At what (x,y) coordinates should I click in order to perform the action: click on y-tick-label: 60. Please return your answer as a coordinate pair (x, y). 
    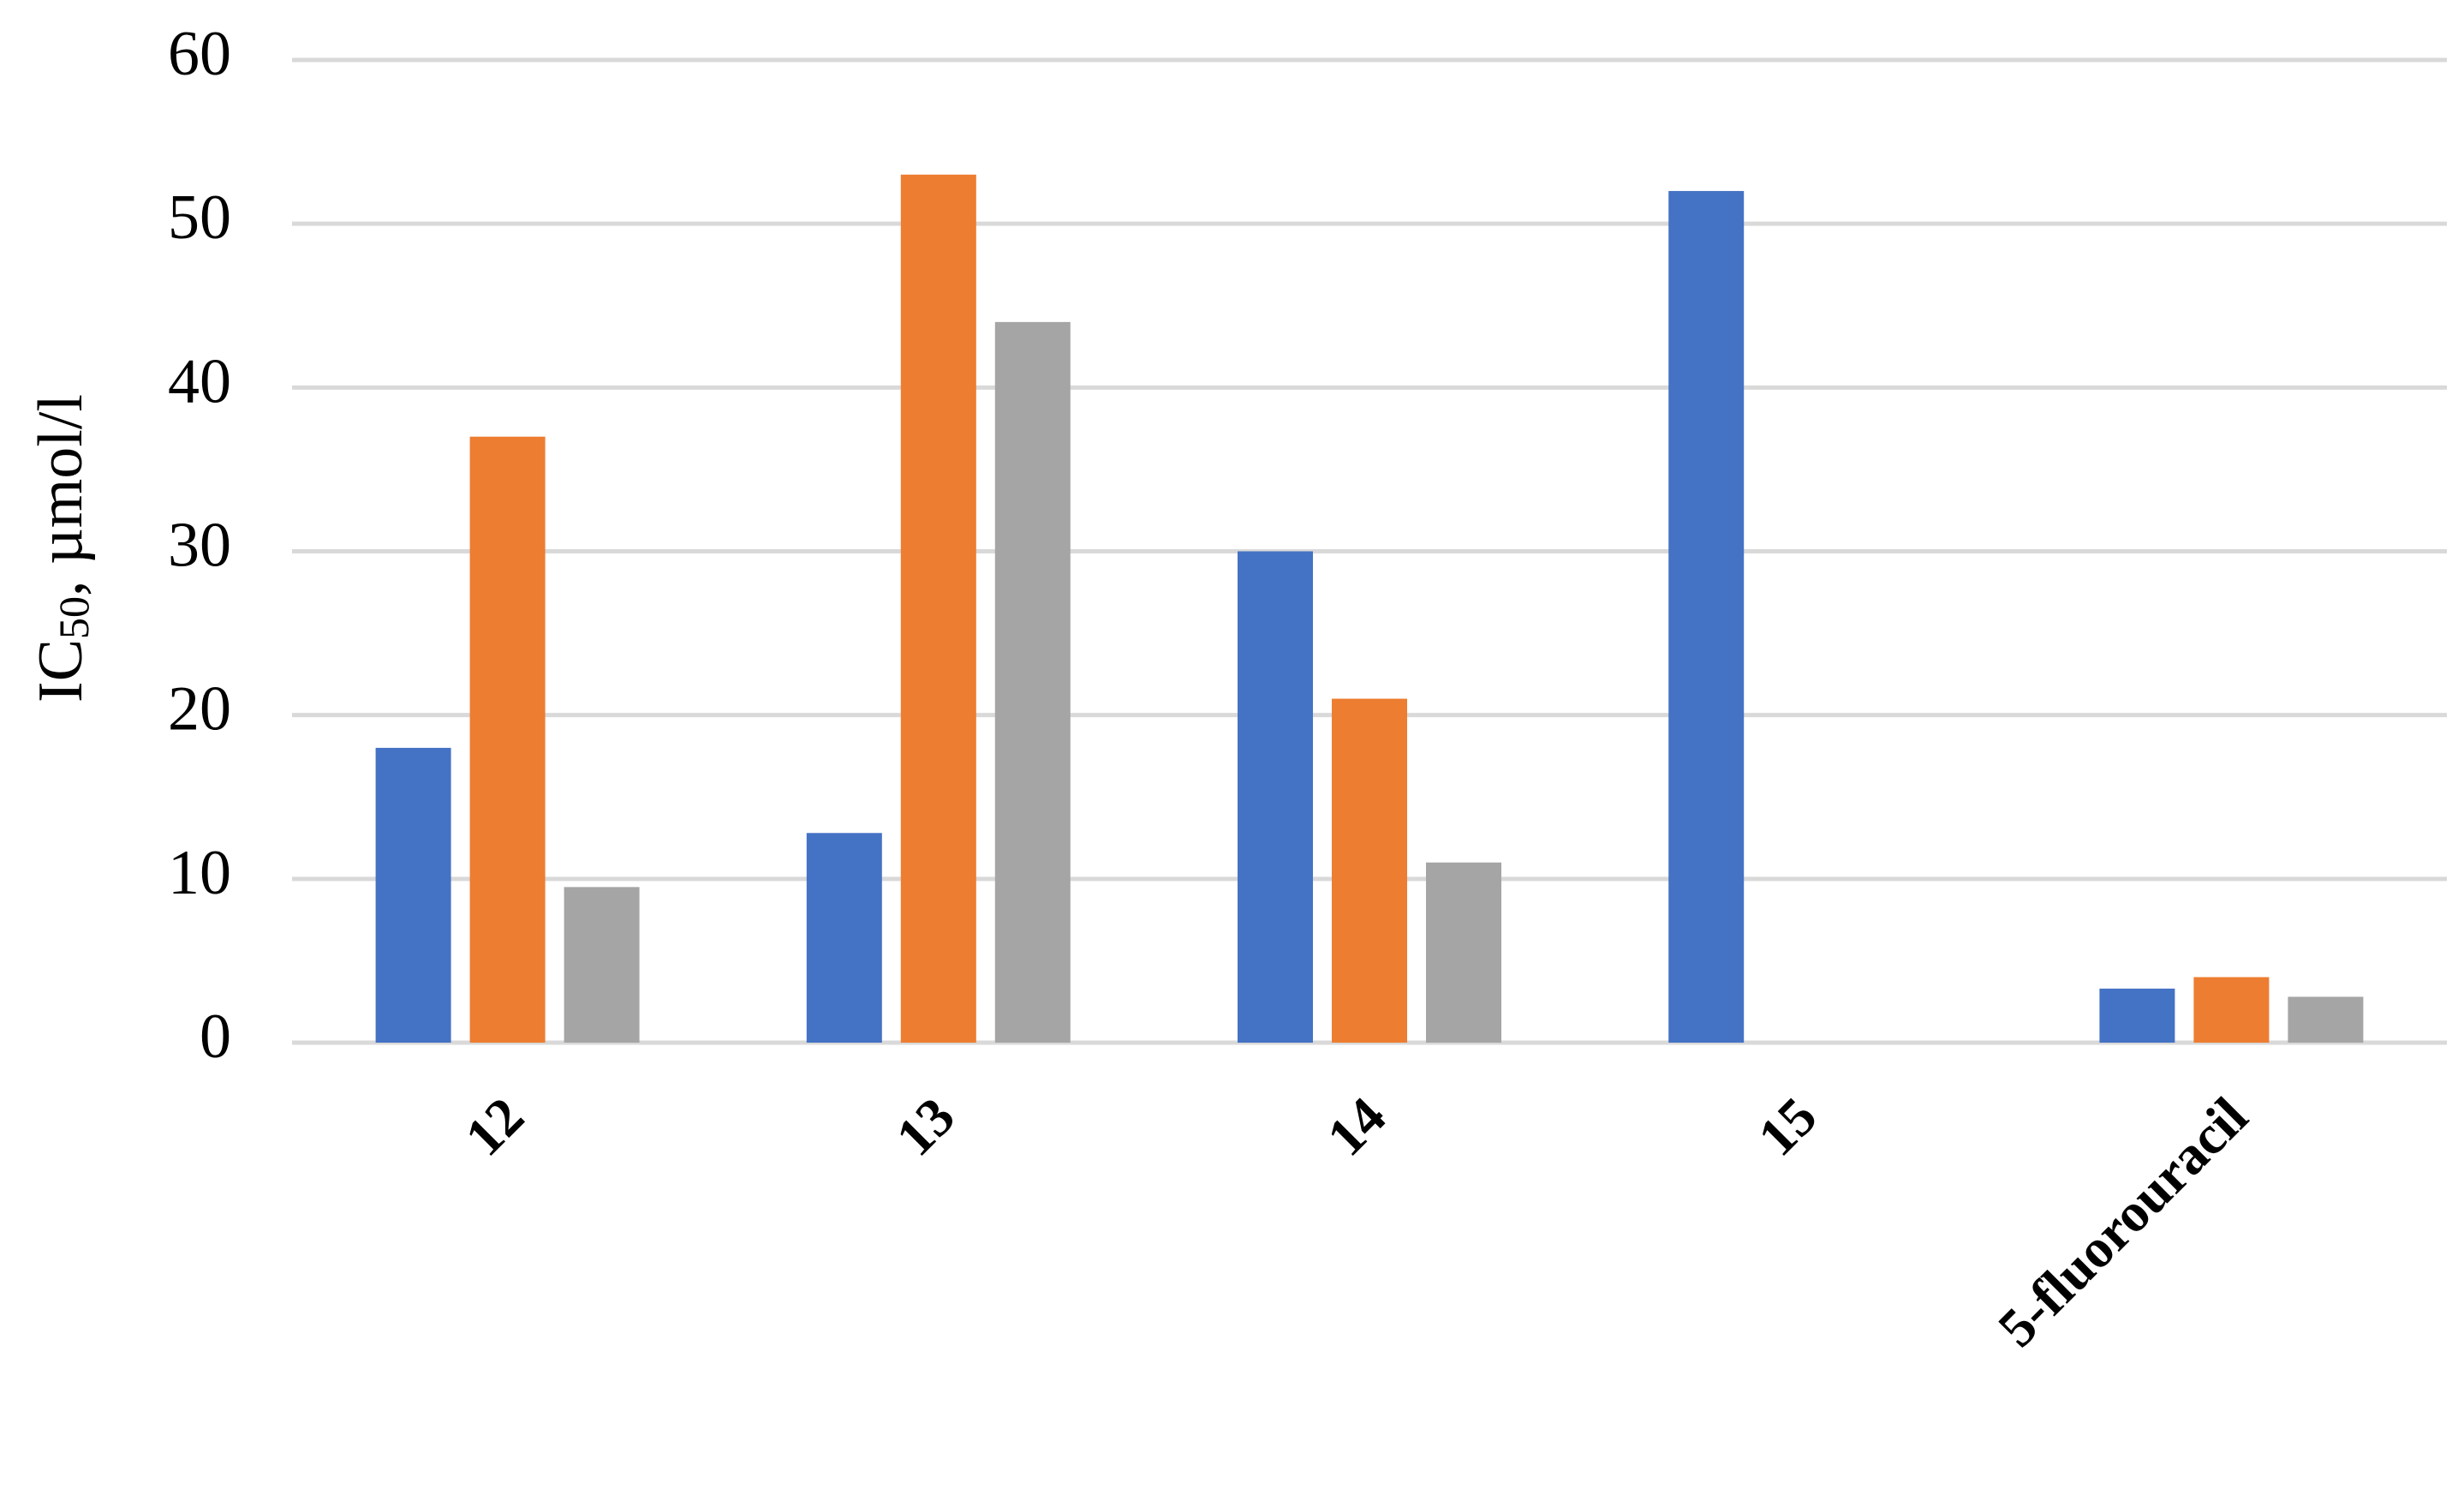
    Looking at the image, I should click on (199, 54).